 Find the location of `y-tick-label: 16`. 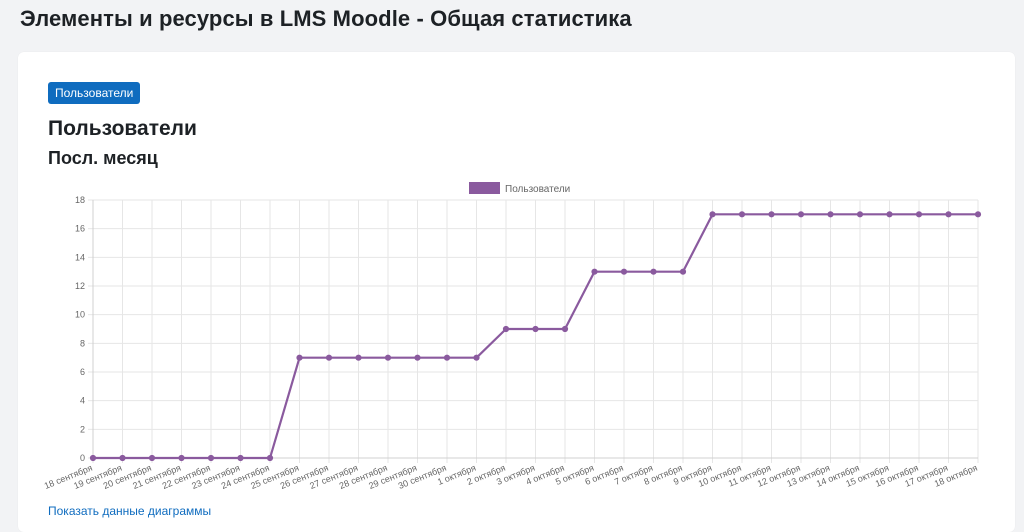

y-tick-label: 16 is located at coordinates (80, 229).